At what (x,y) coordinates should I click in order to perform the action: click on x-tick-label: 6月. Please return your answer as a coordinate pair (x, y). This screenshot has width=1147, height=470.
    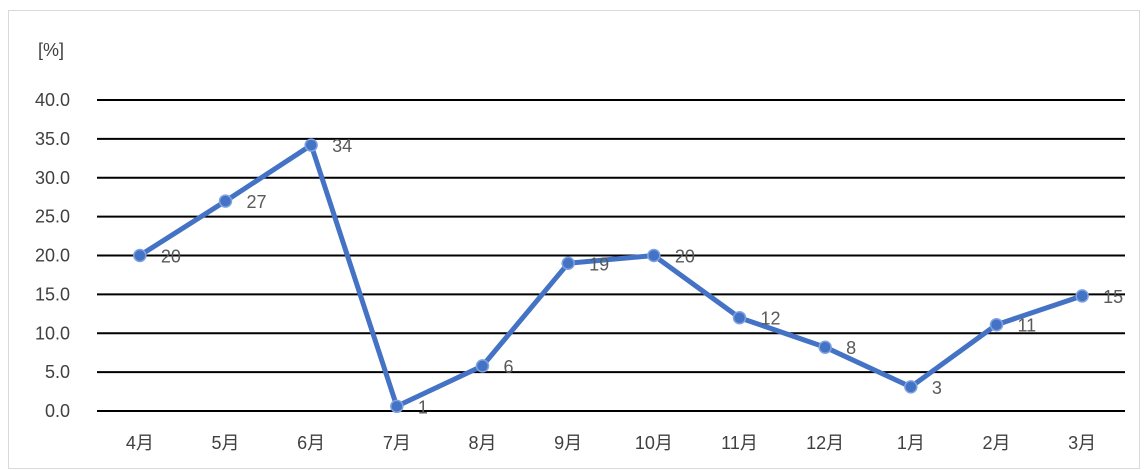
    Looking at the image, I should click on (311, 443).